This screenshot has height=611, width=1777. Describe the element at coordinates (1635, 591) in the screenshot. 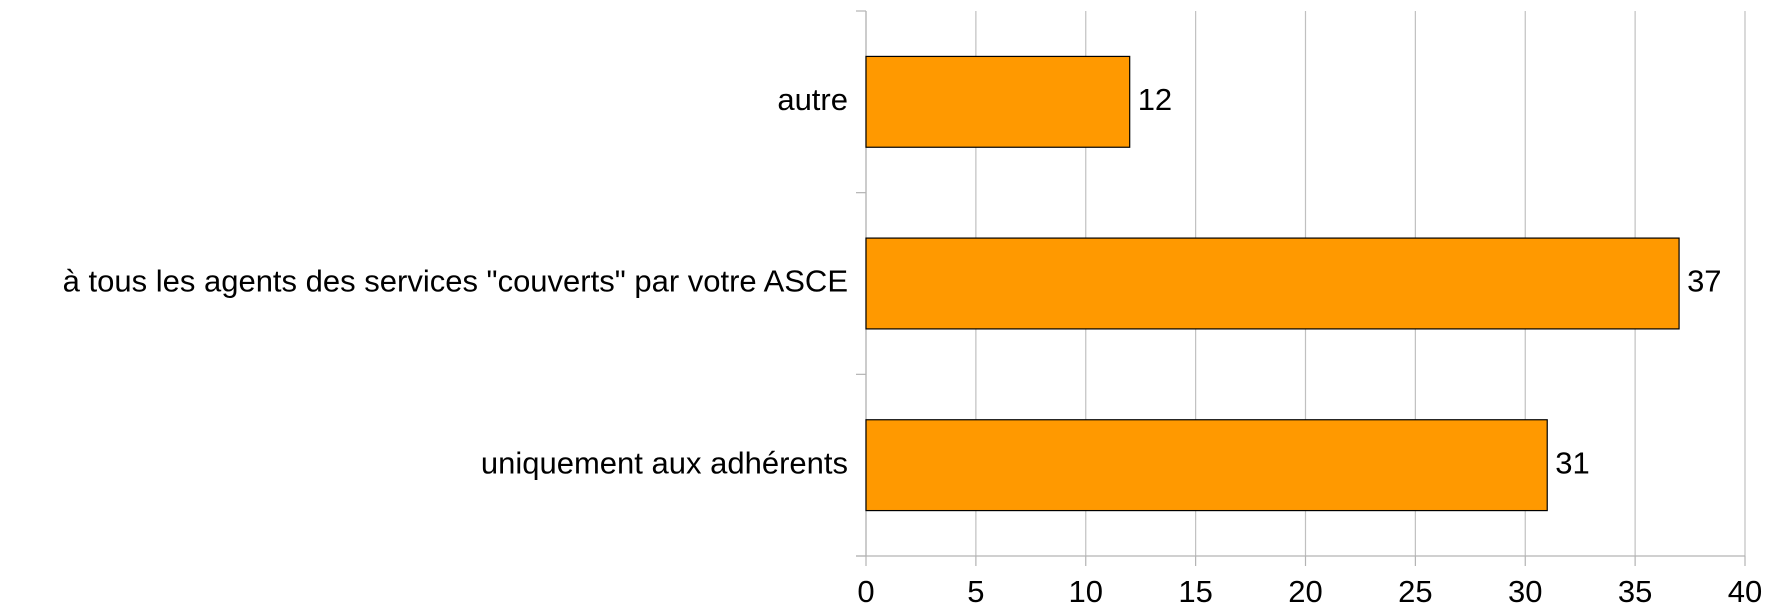

I see `x-tick-label: 35` at that location.